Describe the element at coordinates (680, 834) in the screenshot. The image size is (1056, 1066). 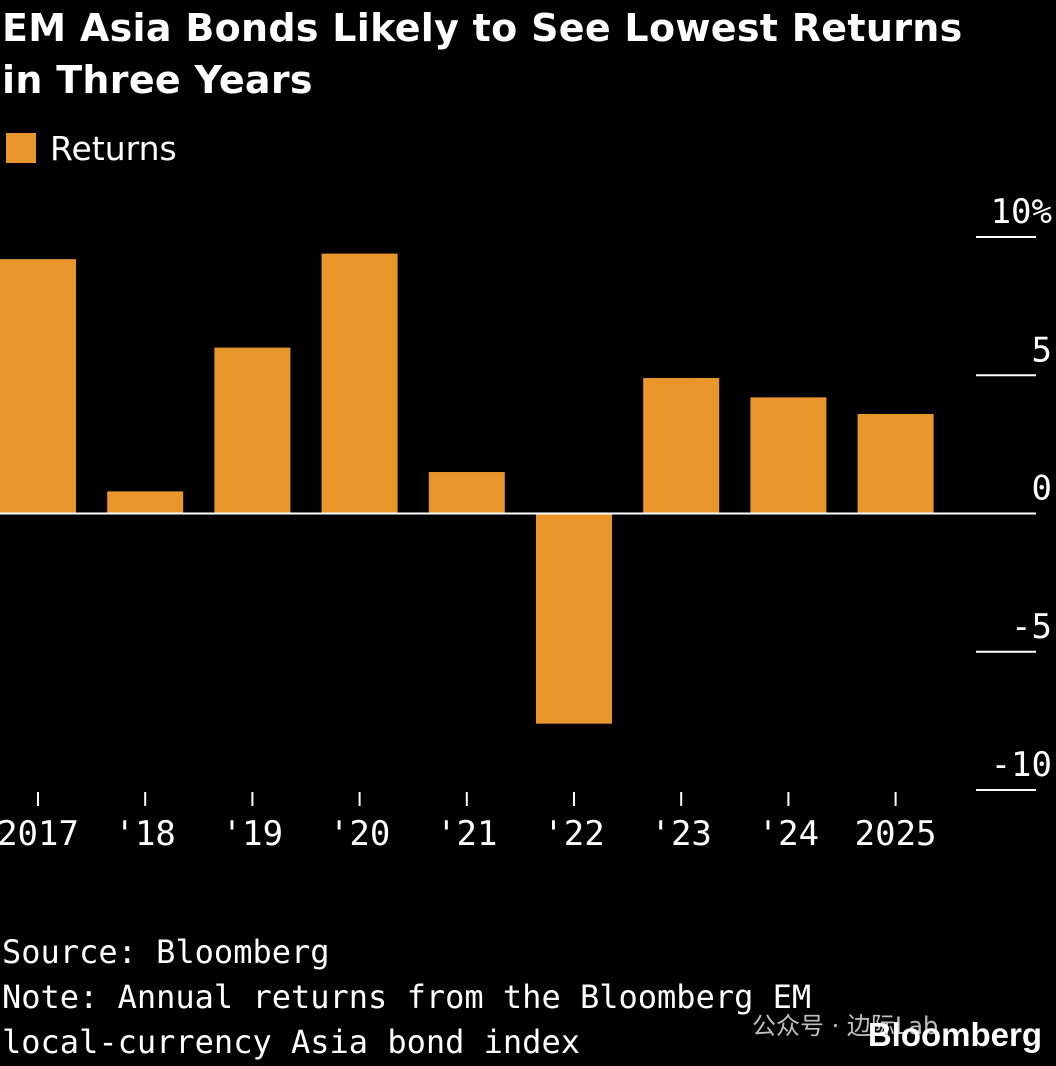
I see `x-tick-label-6: '23` at that location.